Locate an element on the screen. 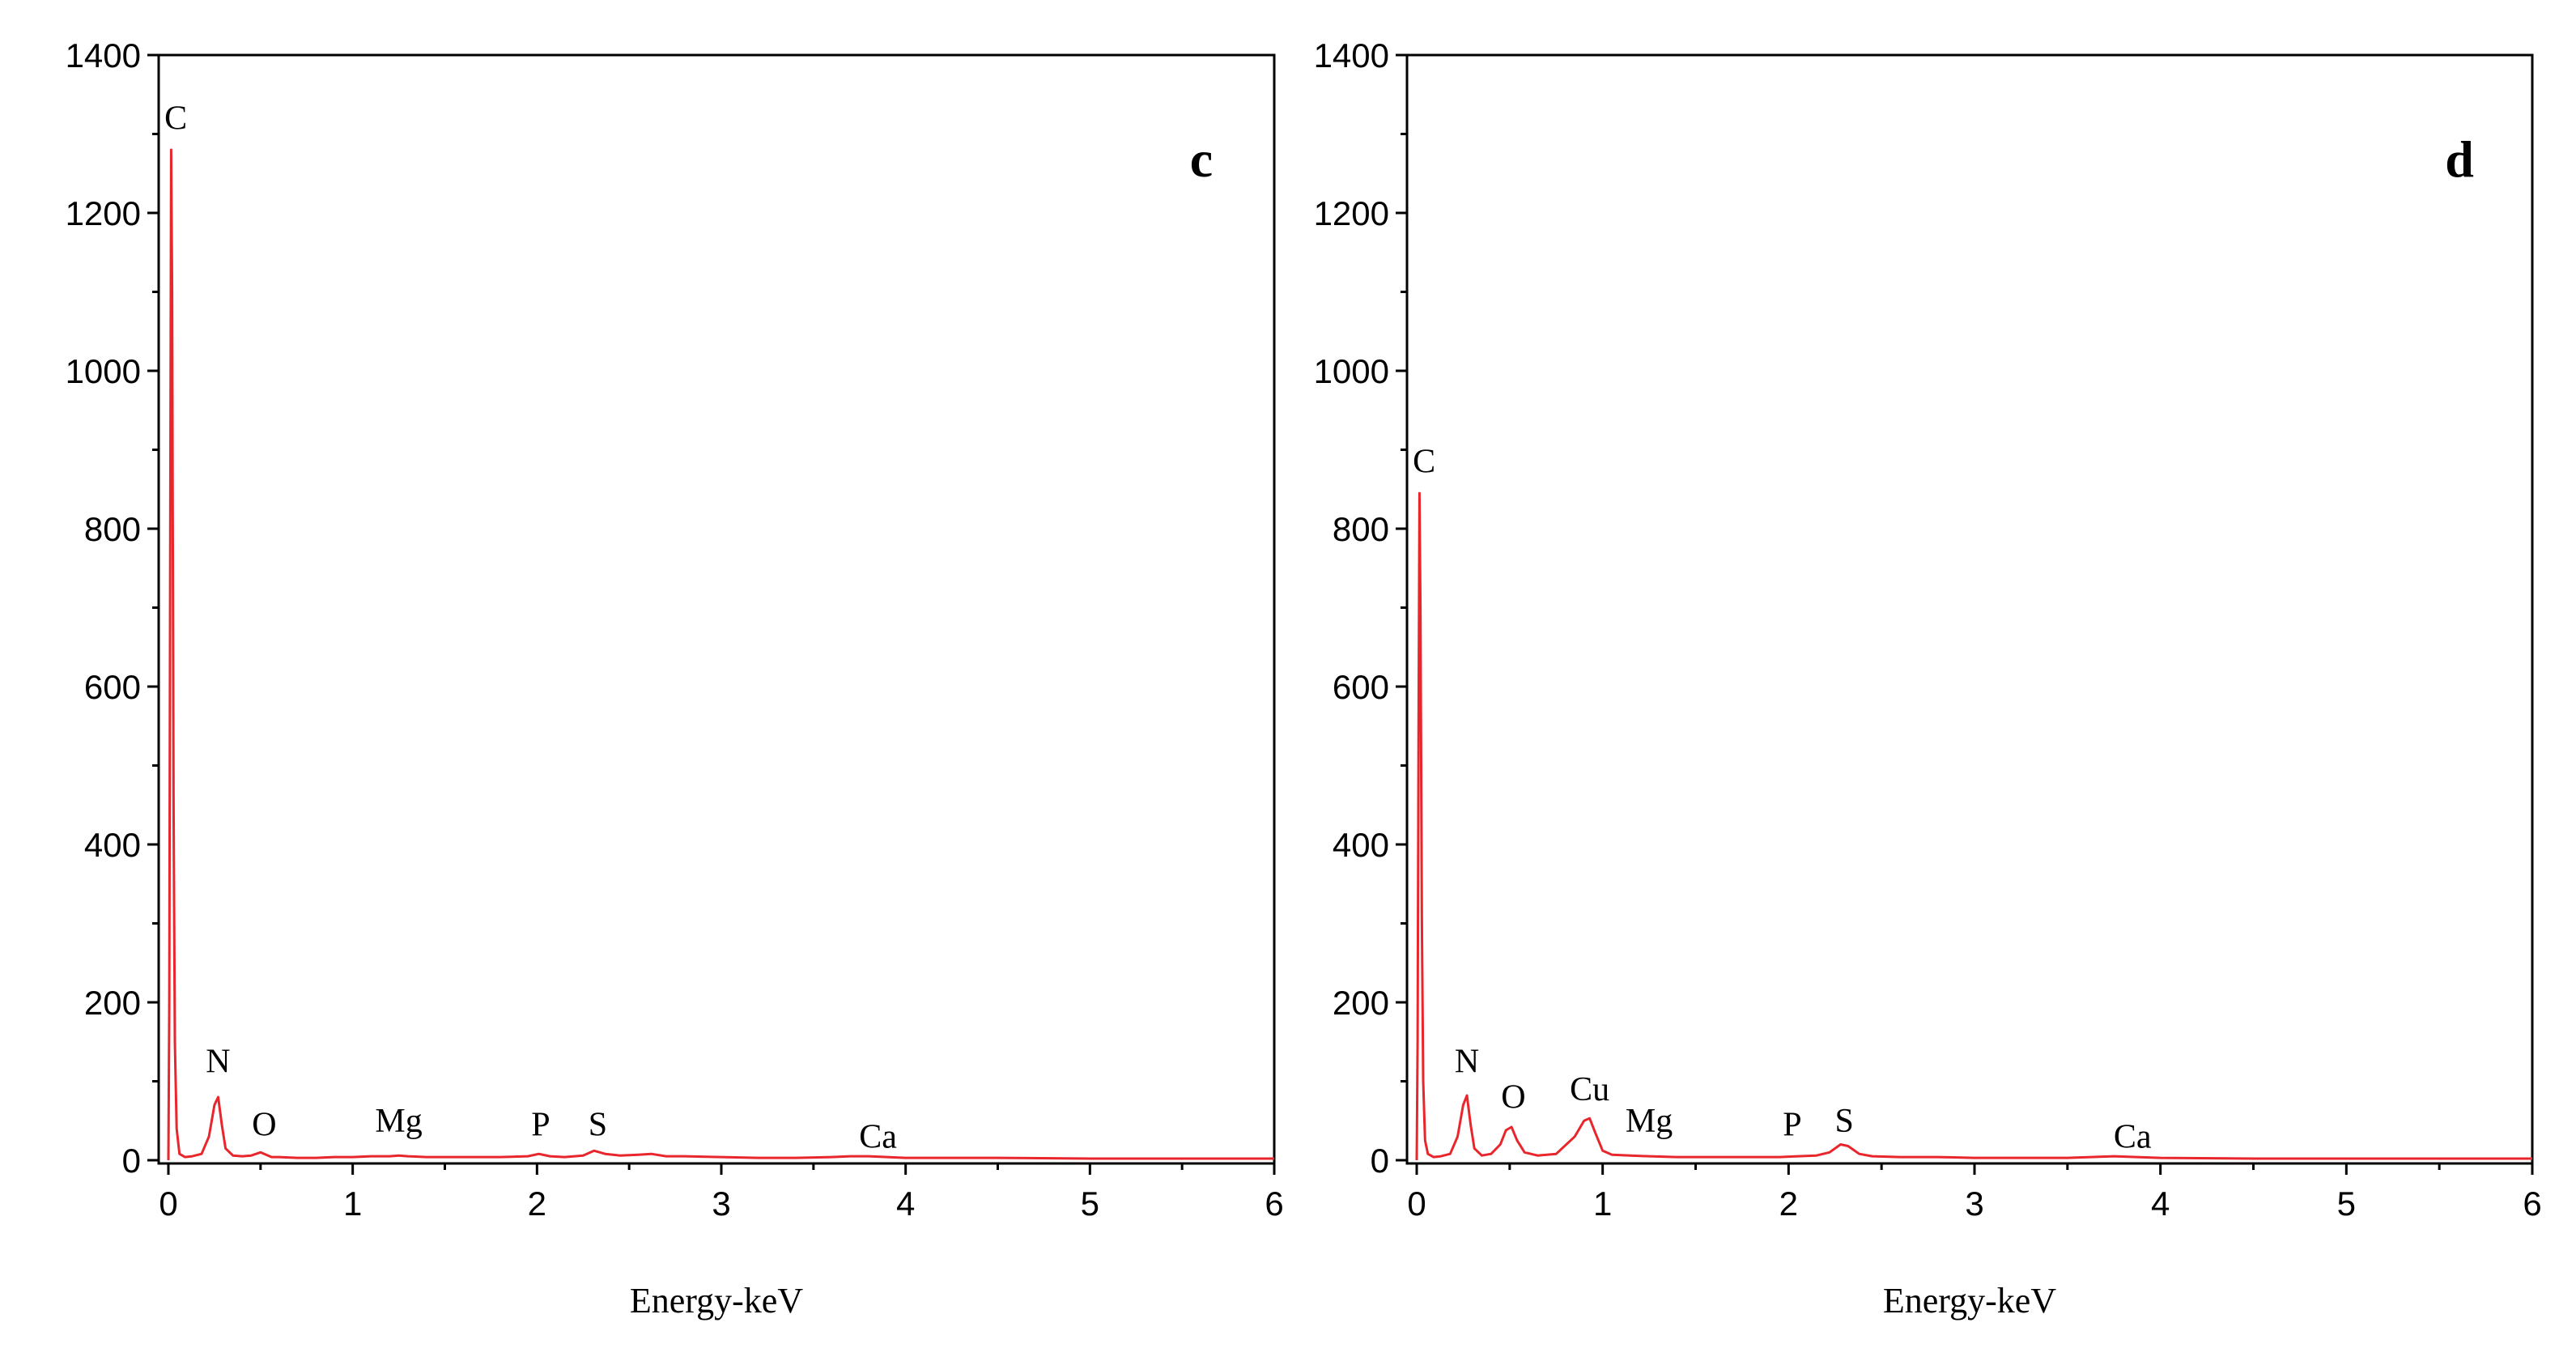 This screenshot has height=1361, width=2576. panel-letter: d is located at coordinates (2459, 159).